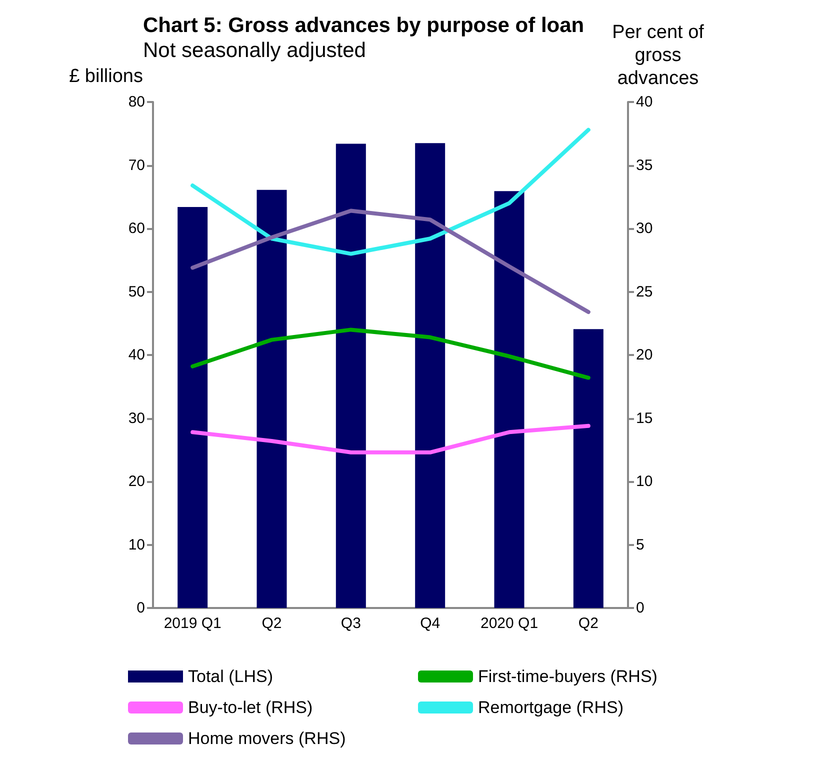  I want to click on y-tick-label: 60, so click(136, 228).